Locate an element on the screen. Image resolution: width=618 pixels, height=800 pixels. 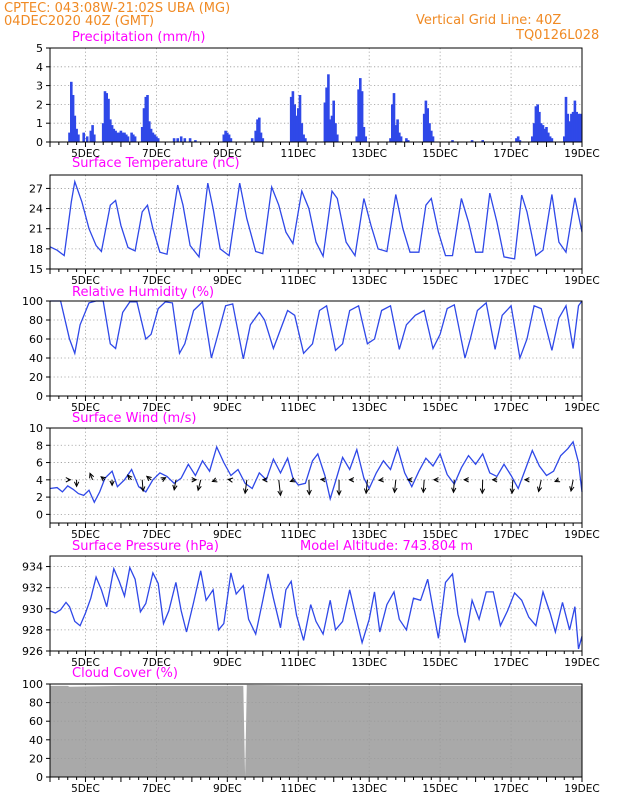
temperature-ytick-label: 21 is located at coordinates (36, 229).